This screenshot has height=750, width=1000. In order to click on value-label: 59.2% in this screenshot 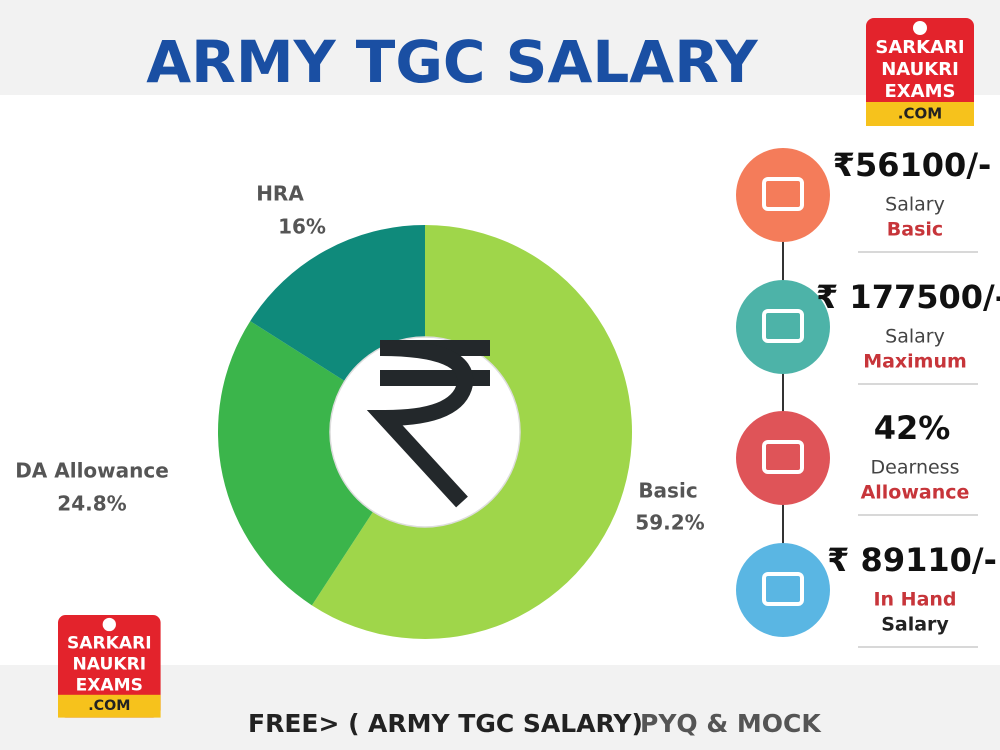, I will do `click(669, 523)`.